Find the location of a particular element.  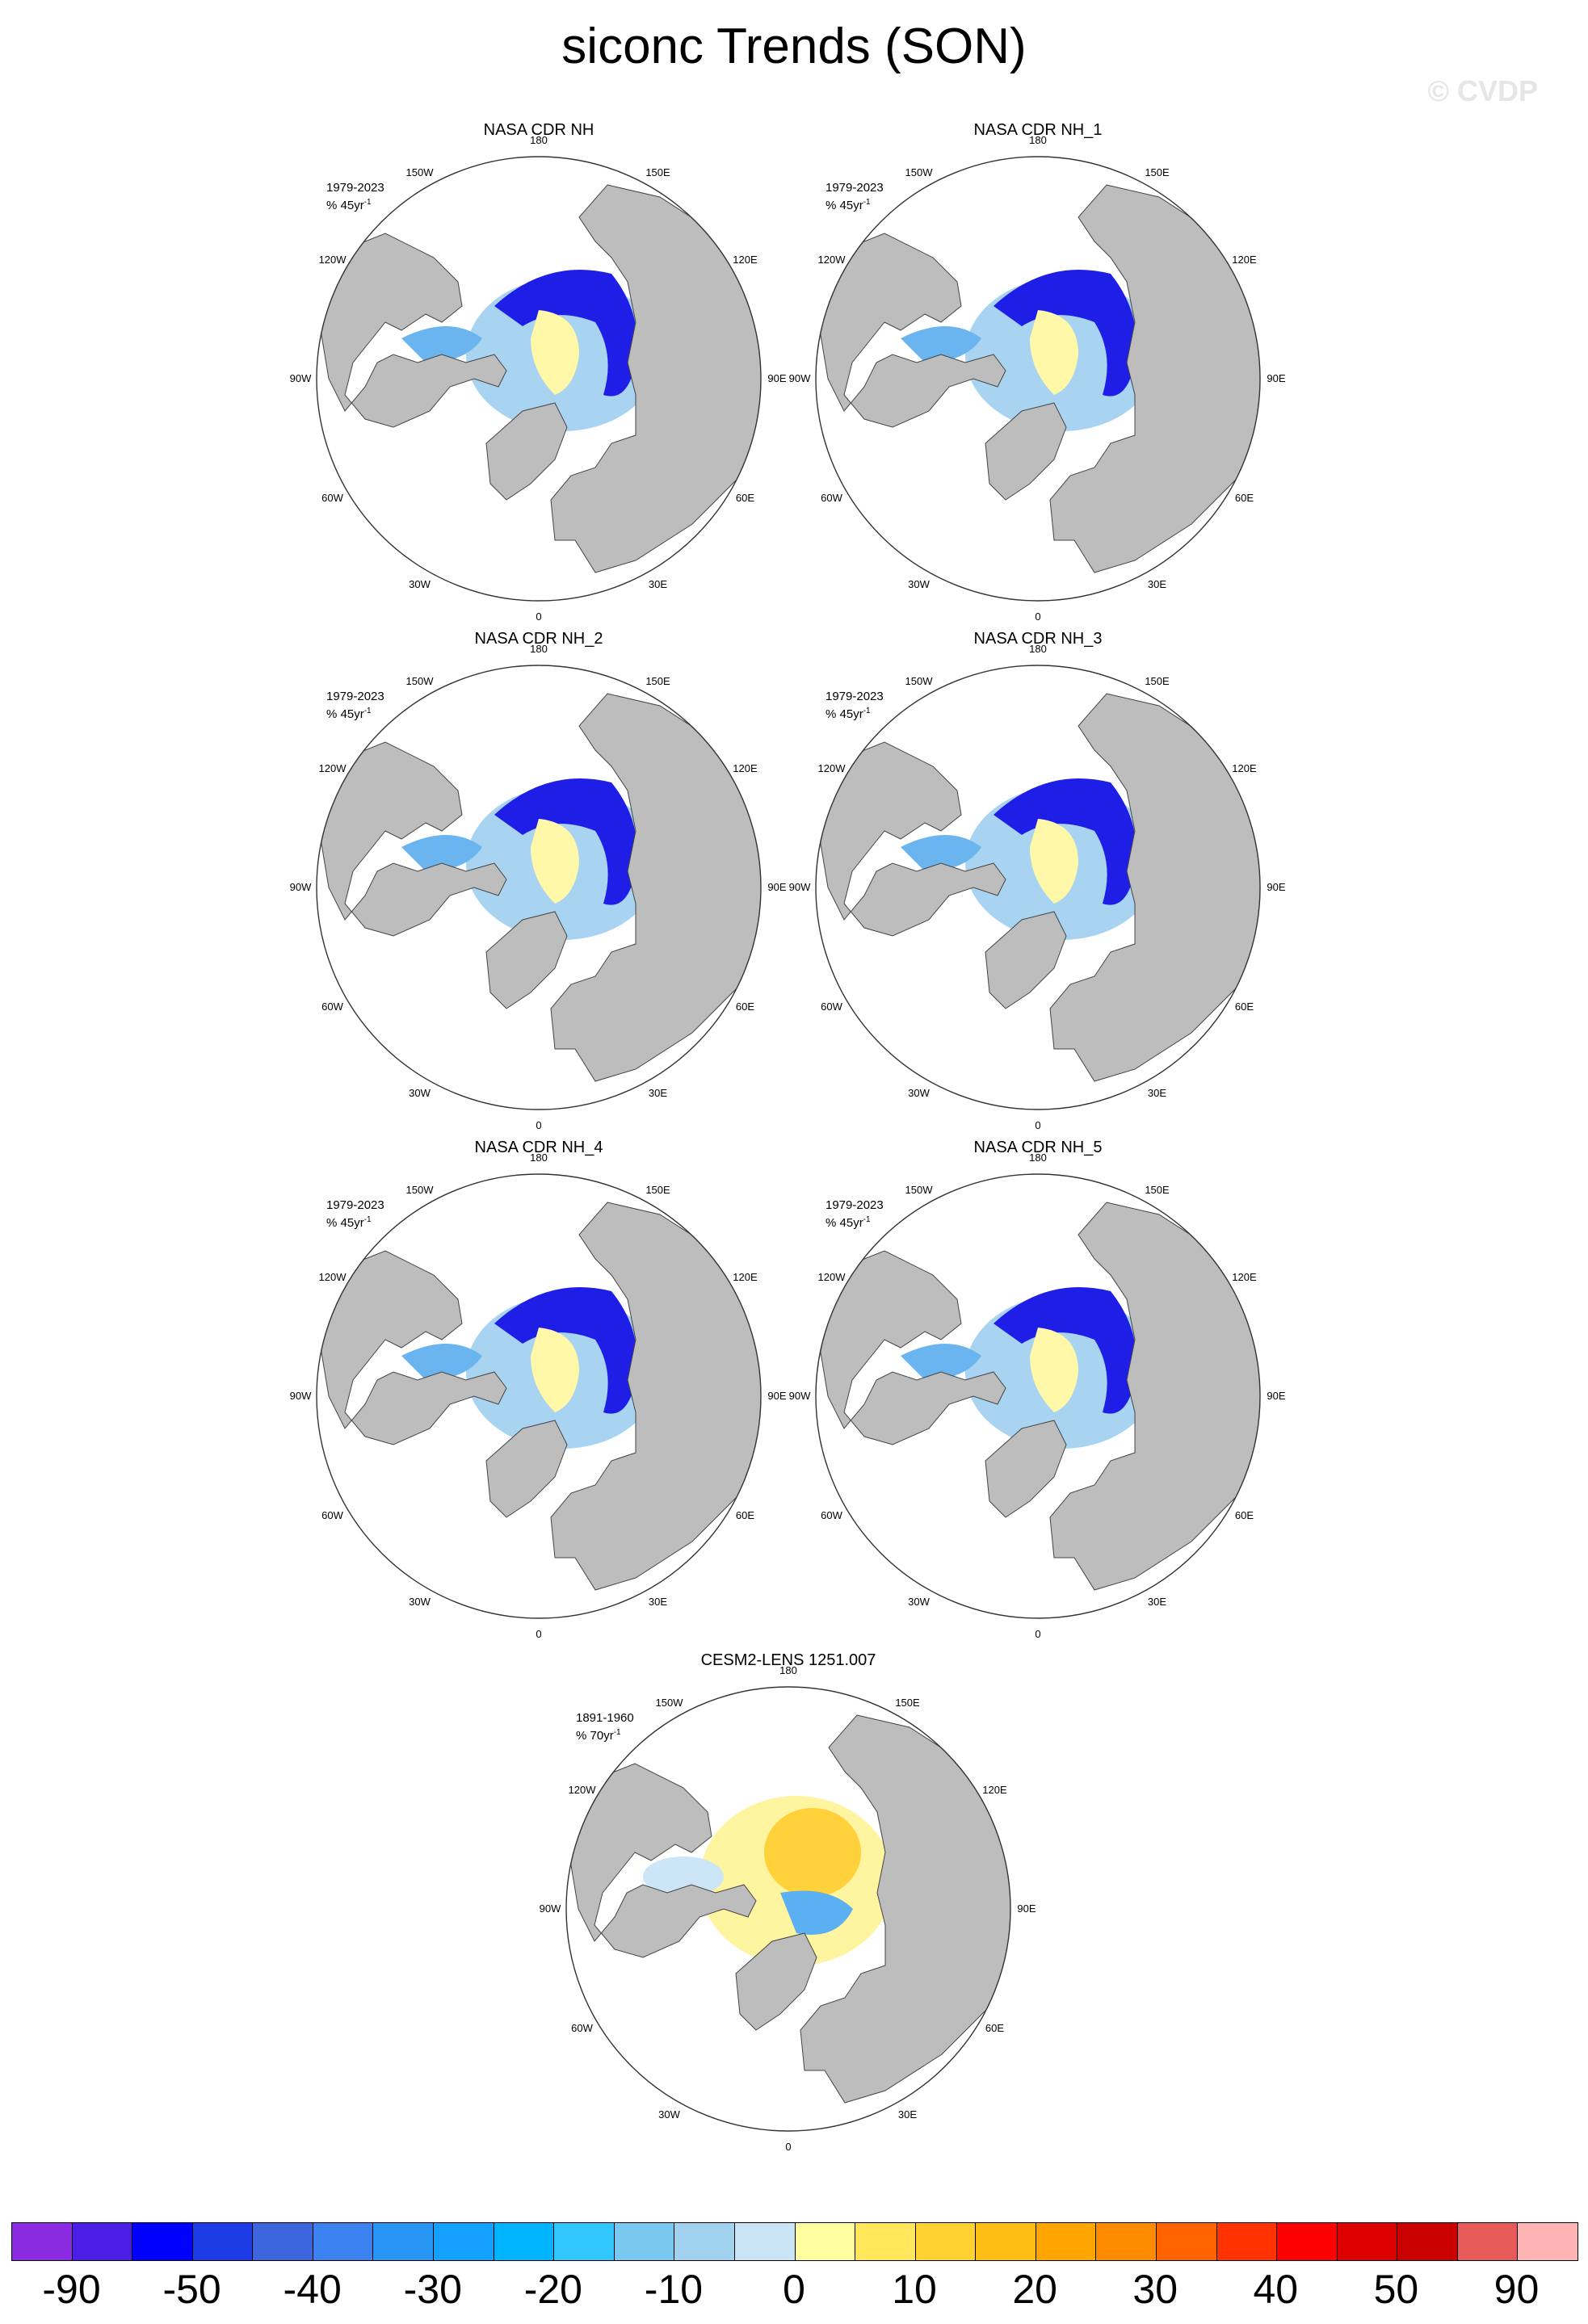

panel-units: % 70yr-1 is located at coordinates (598, 1735).